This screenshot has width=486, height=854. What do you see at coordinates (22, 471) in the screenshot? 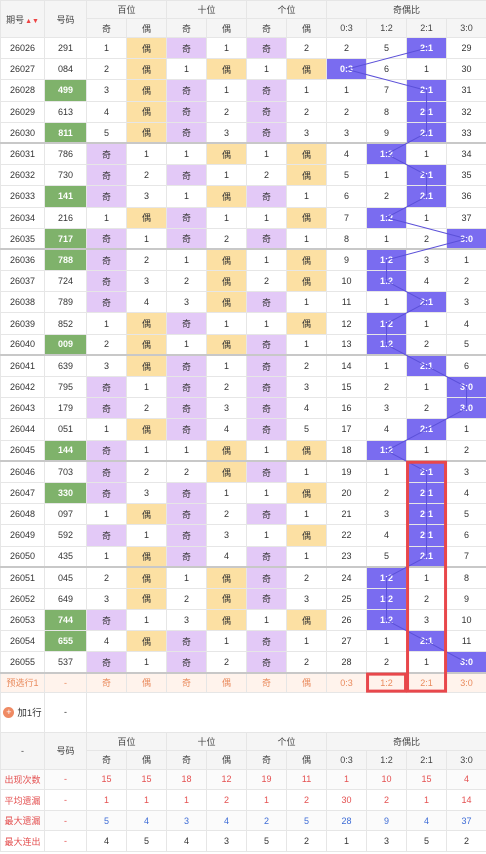
I see `issue-cell: 26046` at bounding box center [22, 471].